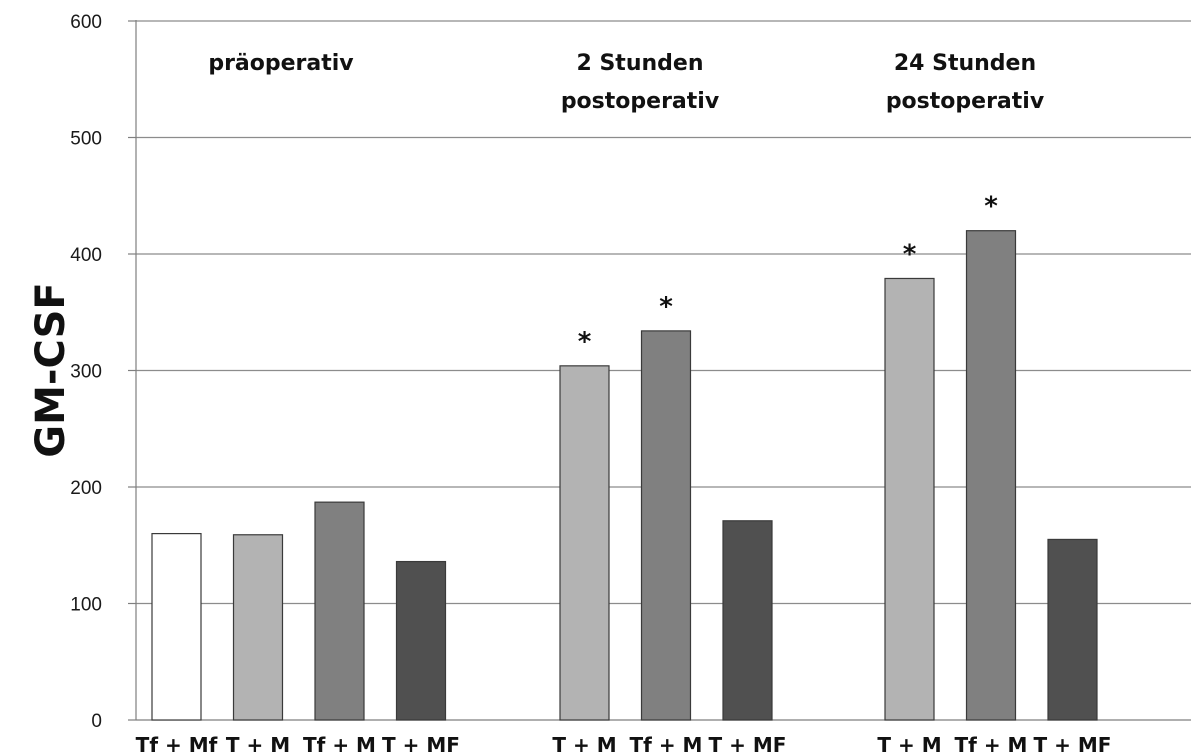  Describe the element at coordinates (96, 721) in the screenshot. I see `y-tick-label: 0` at that location.